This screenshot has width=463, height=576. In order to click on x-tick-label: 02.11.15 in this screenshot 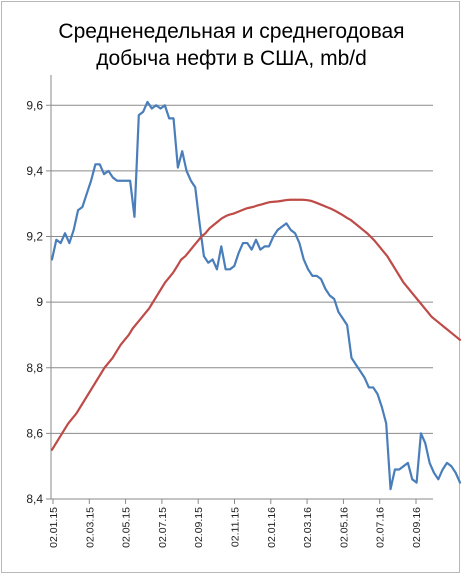, I will do `click(236, 527)`.